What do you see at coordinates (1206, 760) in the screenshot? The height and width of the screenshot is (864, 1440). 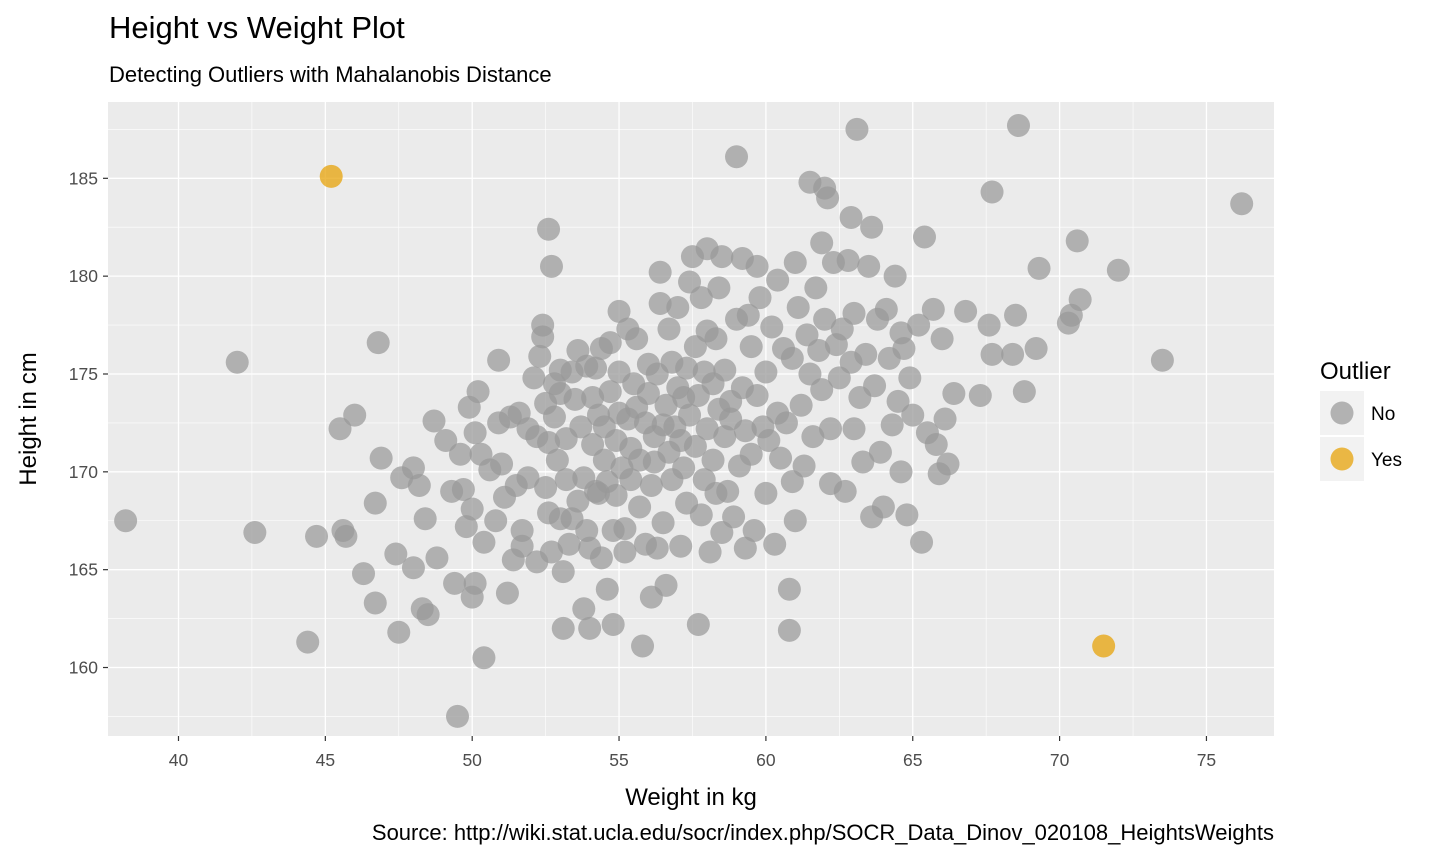 I see `x-tick-label: 75` at bounding box center [1206, 760].